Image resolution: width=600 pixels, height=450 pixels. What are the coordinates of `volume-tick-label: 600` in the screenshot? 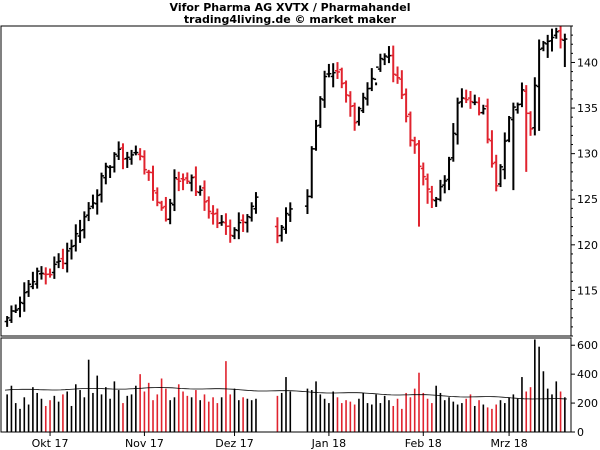 It's located at (587, 345).